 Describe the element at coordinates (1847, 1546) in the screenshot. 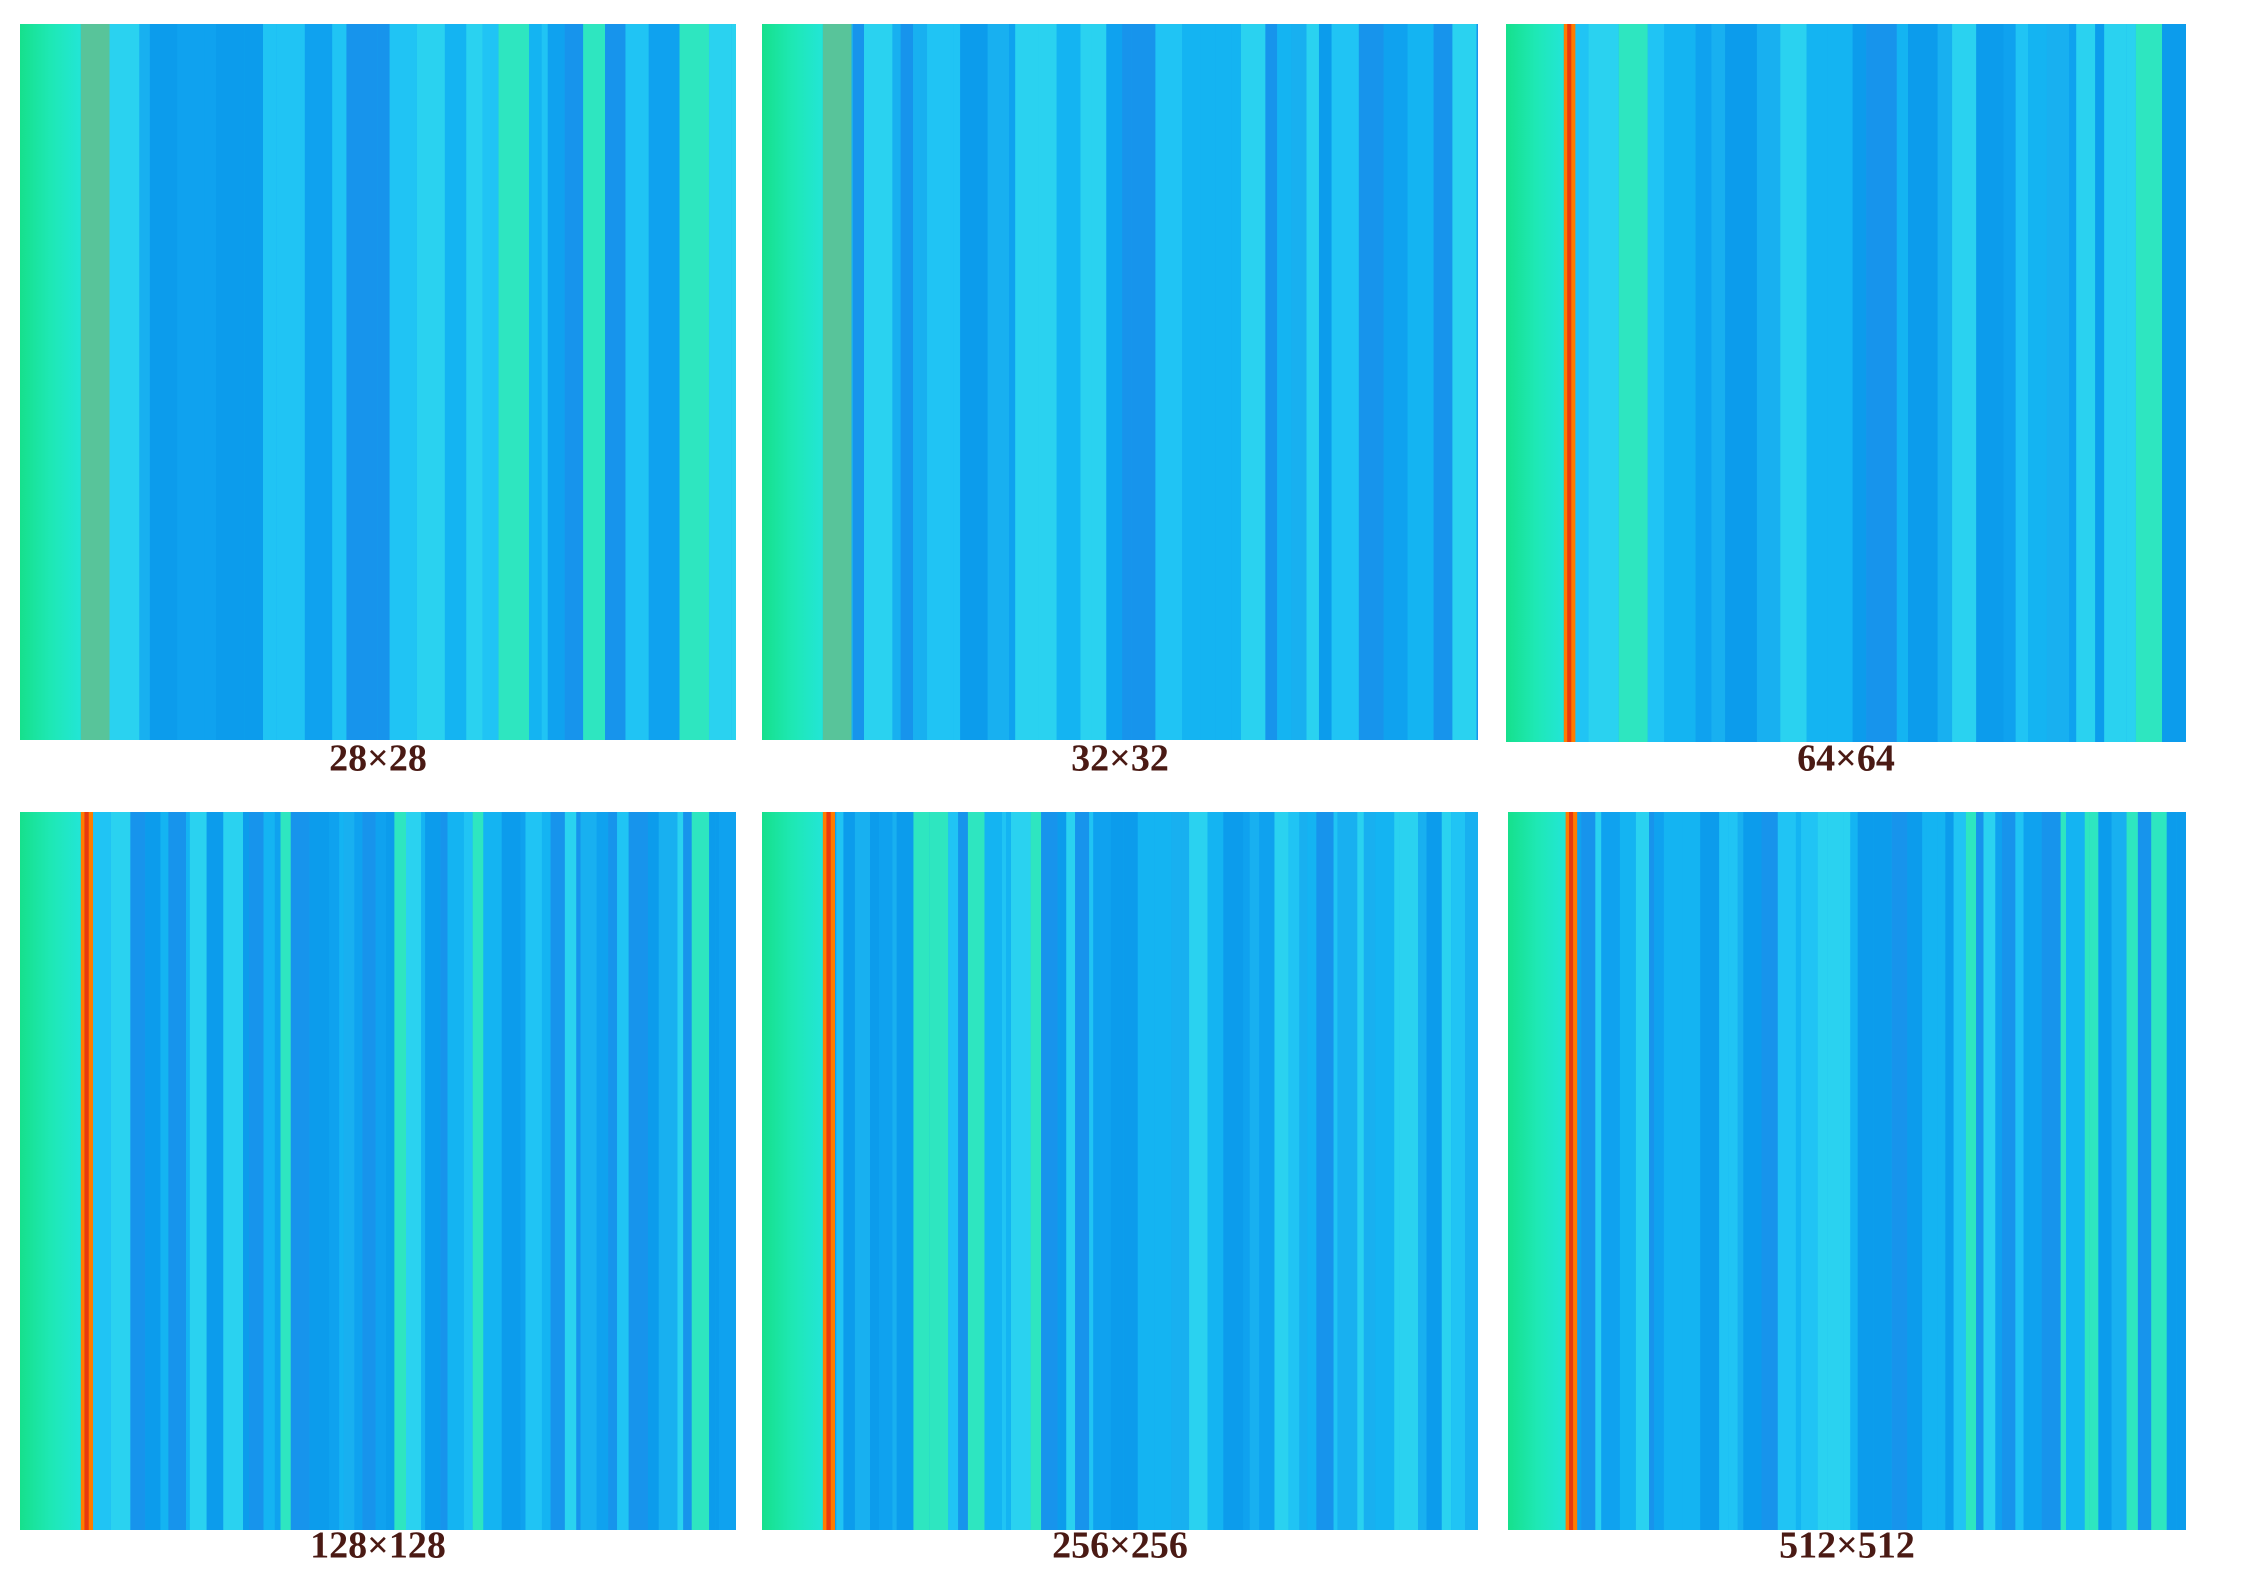

I see `caption: 512×512` at that location.